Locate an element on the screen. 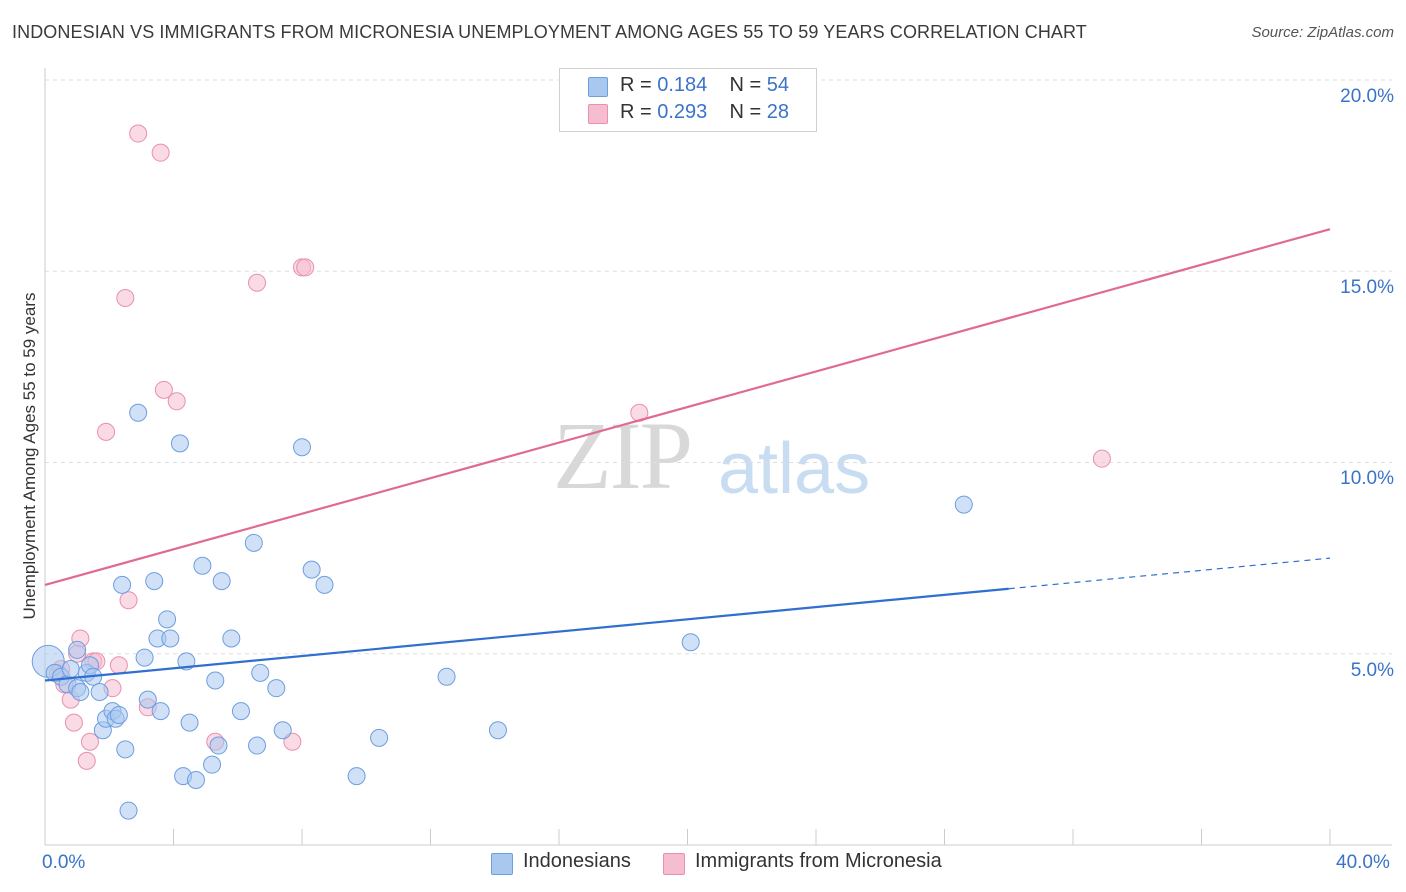  y-tick-label-15: 15.0% is located at coordinates (1367, 287).